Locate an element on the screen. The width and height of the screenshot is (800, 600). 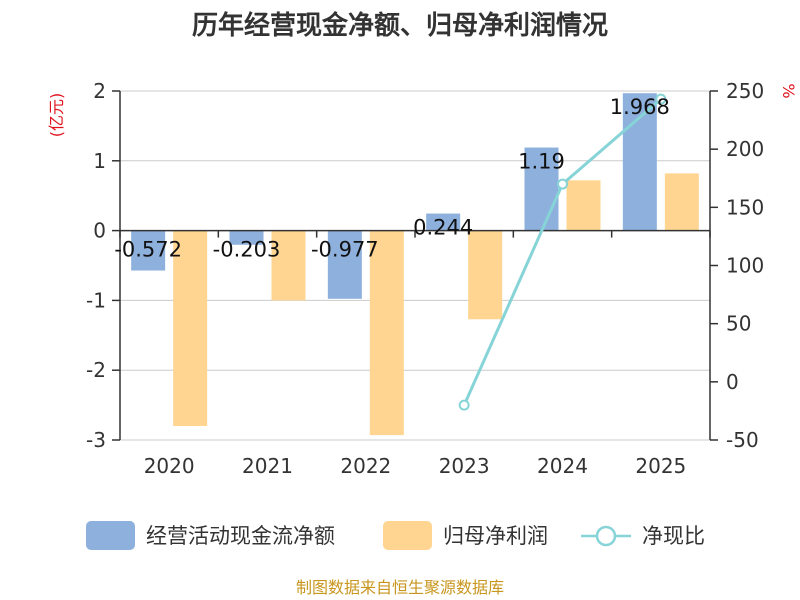
legend-marker-ratio is located at coordinates (606, 536).